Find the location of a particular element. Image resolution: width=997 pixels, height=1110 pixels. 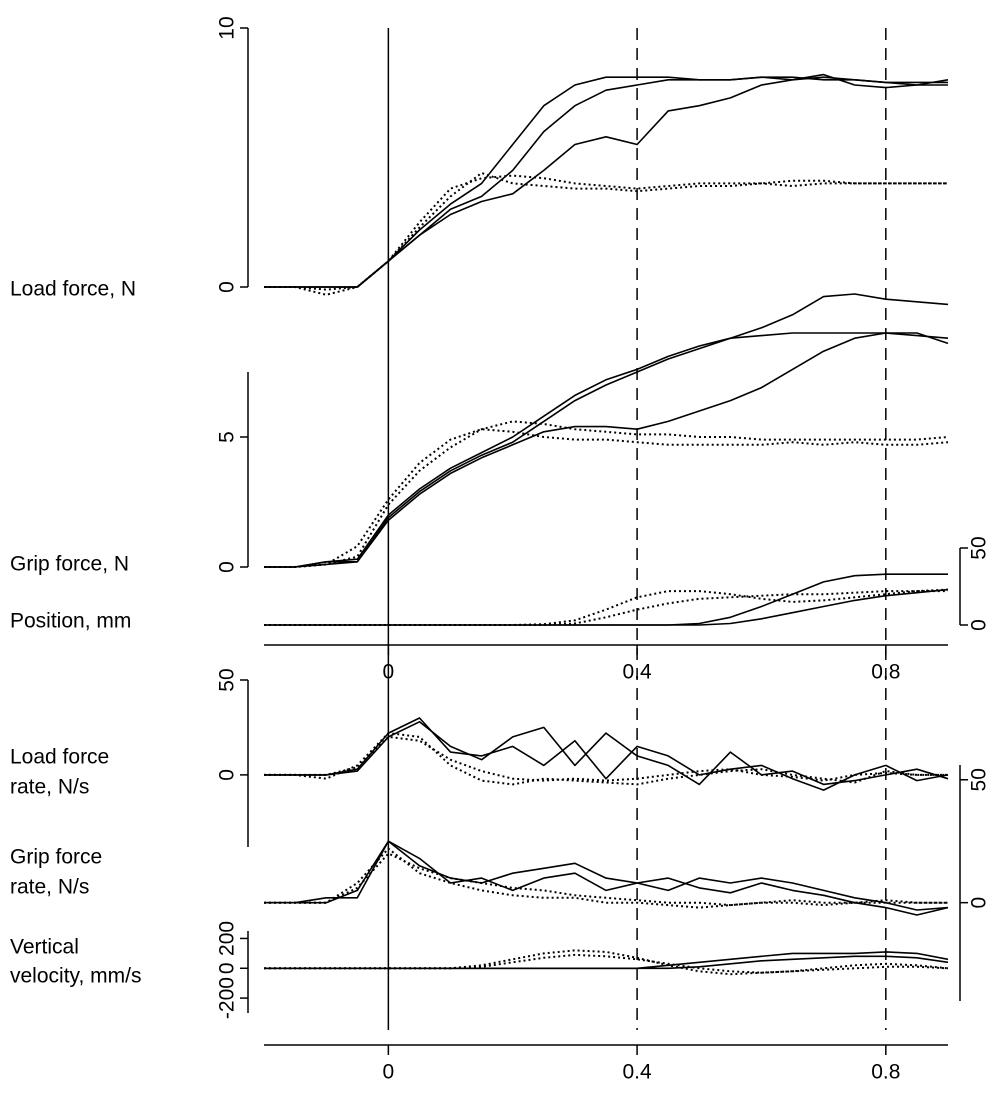

y-tick-label: -200 is located at coordinates (227, 998).